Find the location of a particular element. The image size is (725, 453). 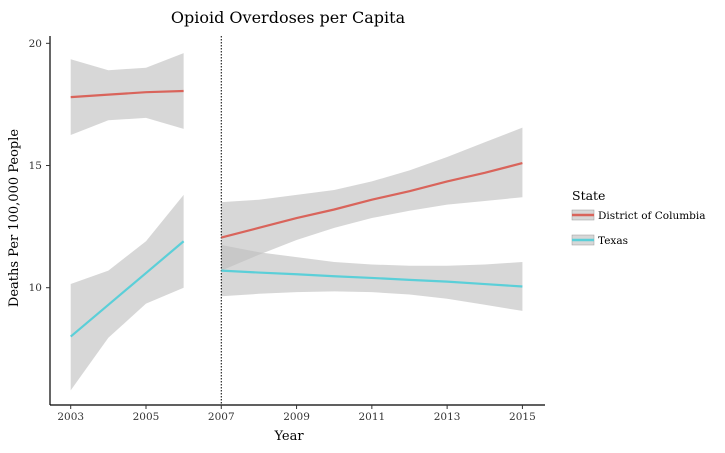

y-axis-ticks: 10 15 20 is located at coordinates (39, 166).